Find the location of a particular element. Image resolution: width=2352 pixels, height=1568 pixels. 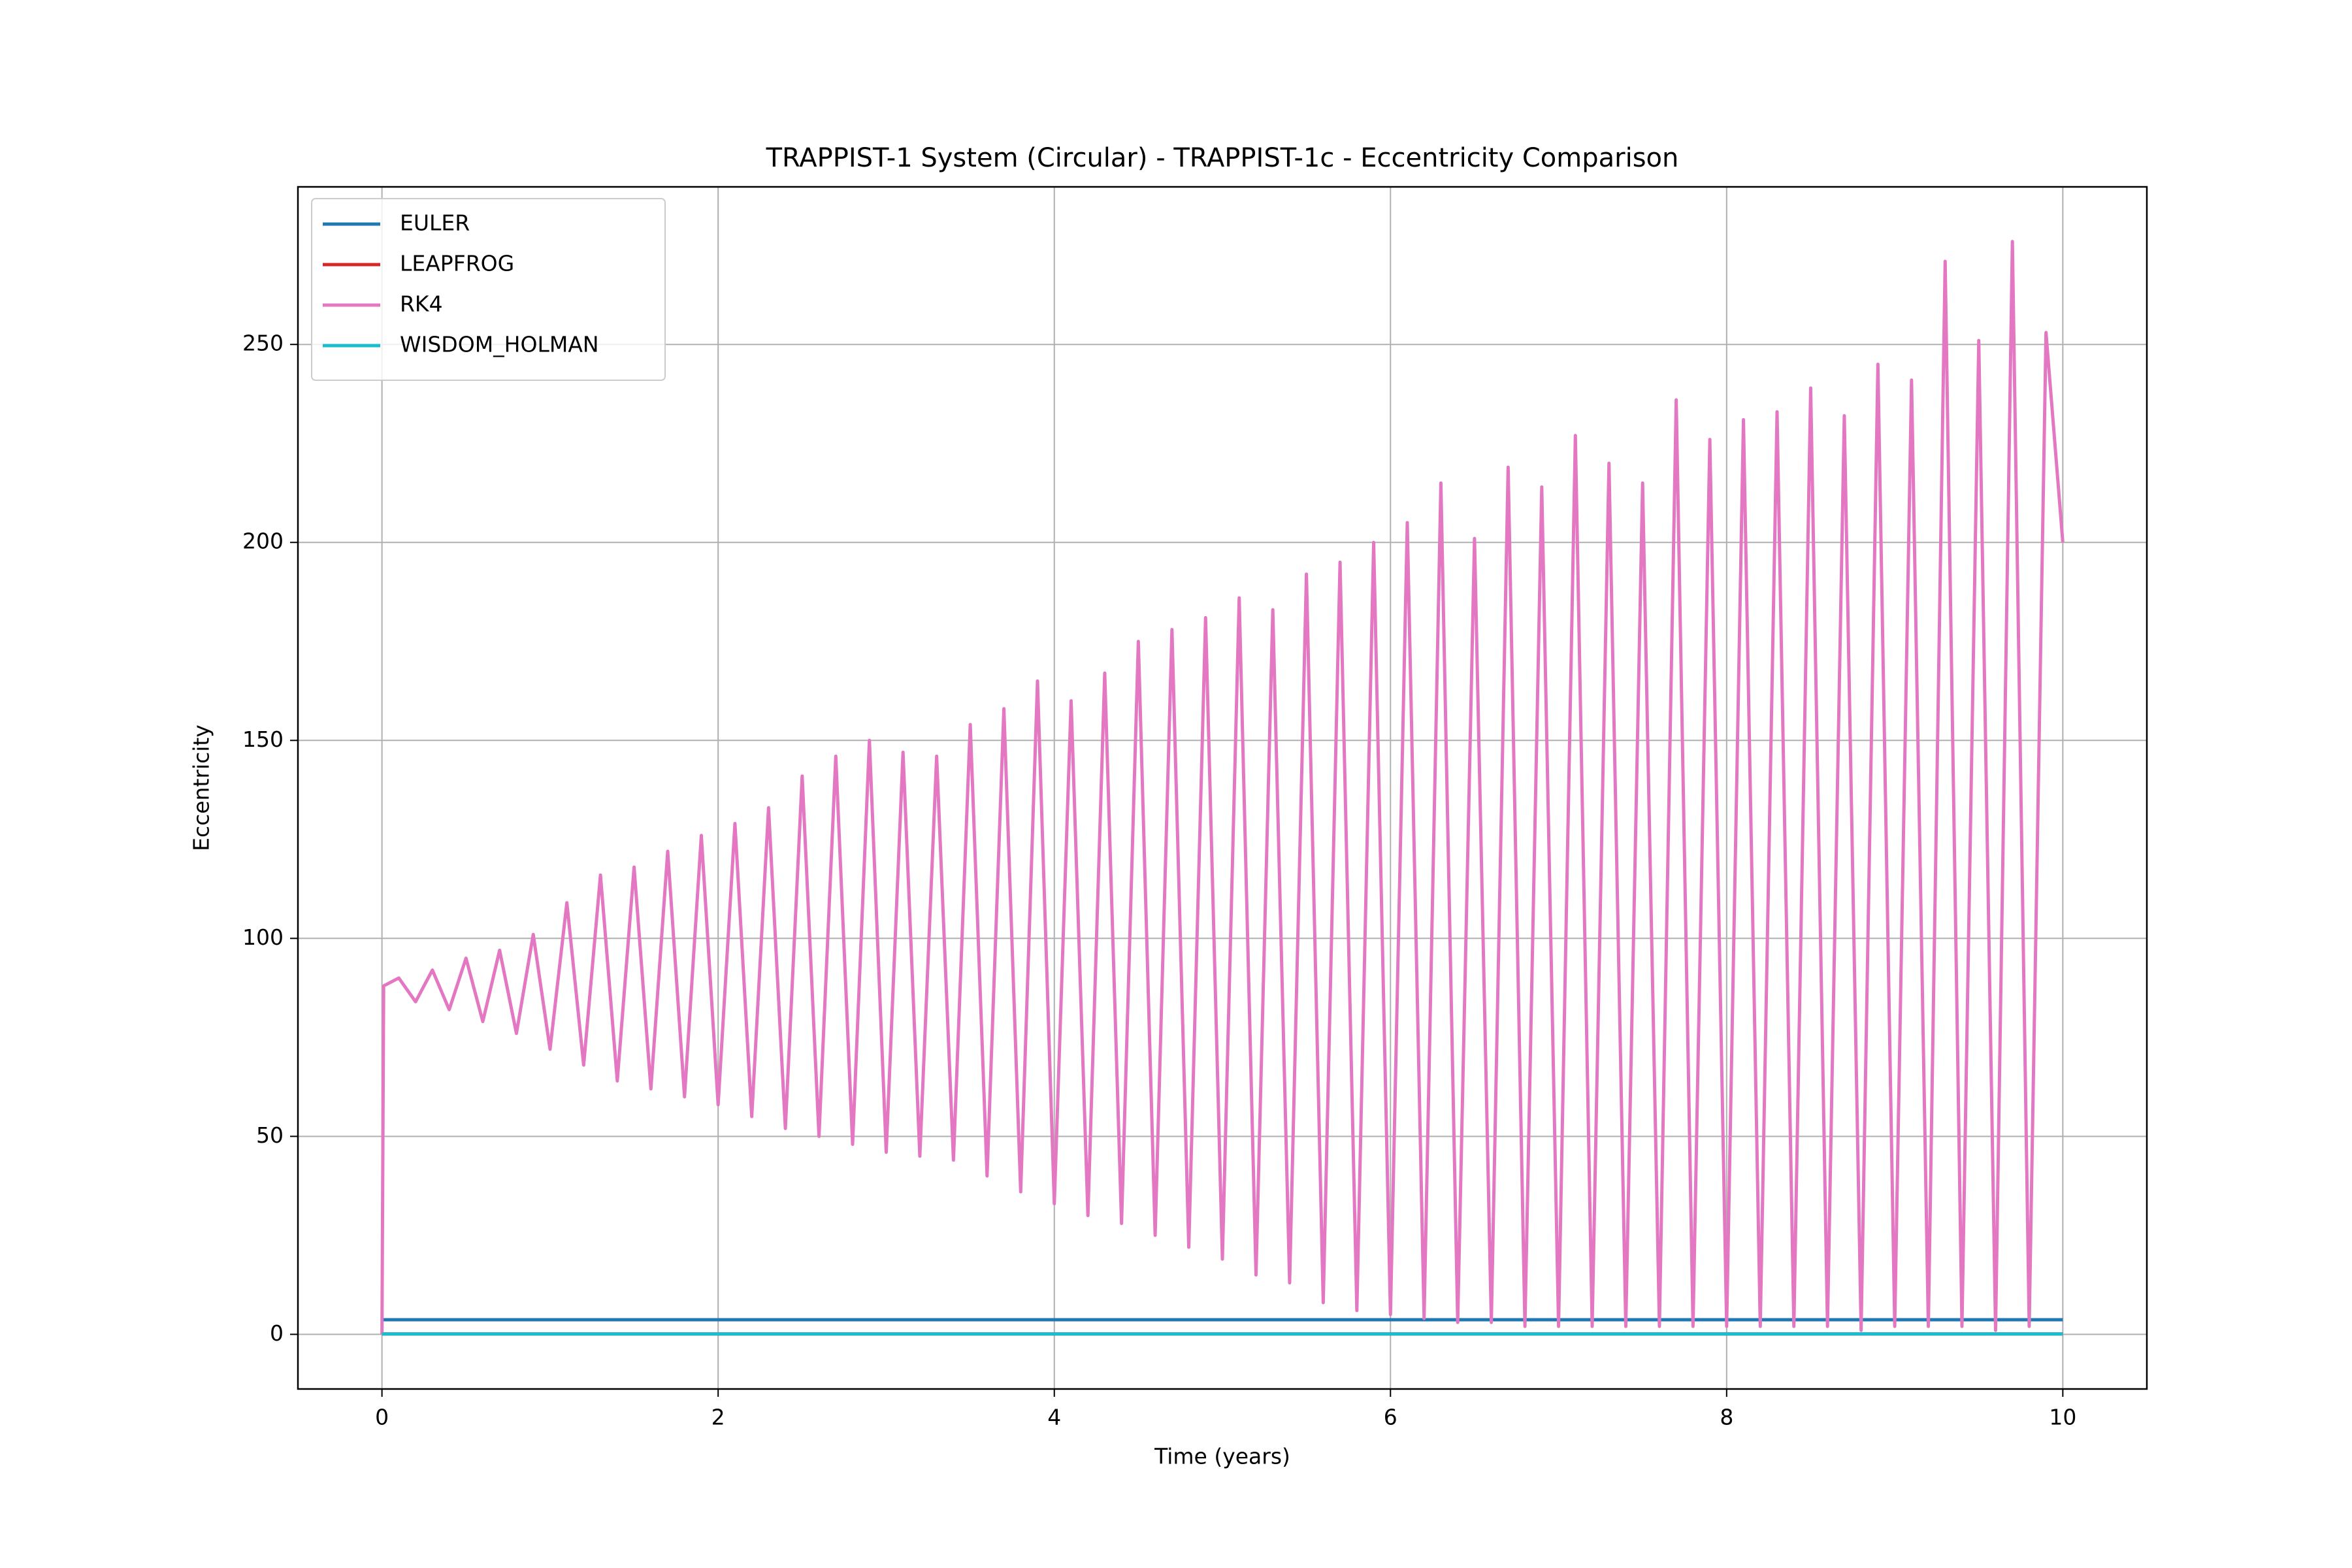

y-tick-label: 150 is located at coordinates (263, 739).